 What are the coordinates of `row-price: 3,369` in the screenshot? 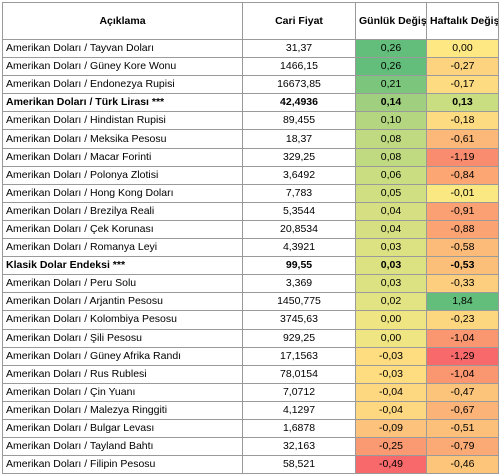 It's located at (299, 284).